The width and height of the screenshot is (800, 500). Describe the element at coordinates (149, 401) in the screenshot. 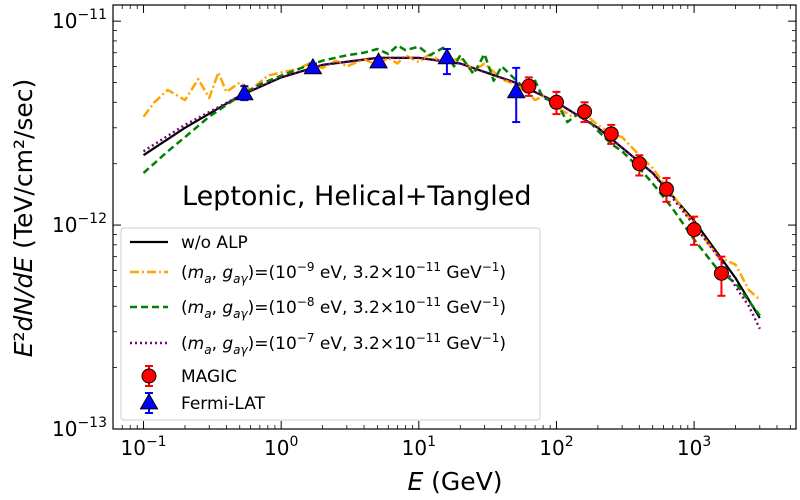

I see `legend-swatch-fermi-lat` at that location.